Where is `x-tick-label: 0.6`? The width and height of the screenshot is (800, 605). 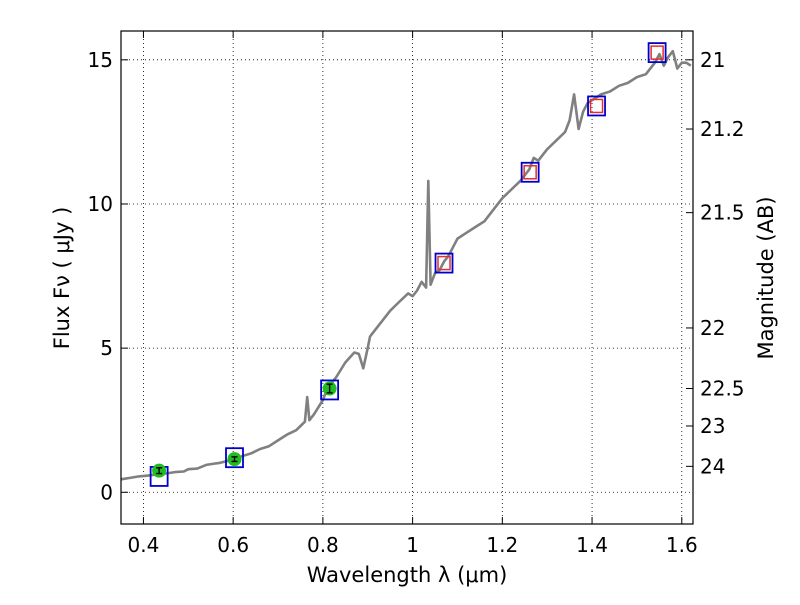 x-tick-label: 0.6 is located at coordinates (233, 545).